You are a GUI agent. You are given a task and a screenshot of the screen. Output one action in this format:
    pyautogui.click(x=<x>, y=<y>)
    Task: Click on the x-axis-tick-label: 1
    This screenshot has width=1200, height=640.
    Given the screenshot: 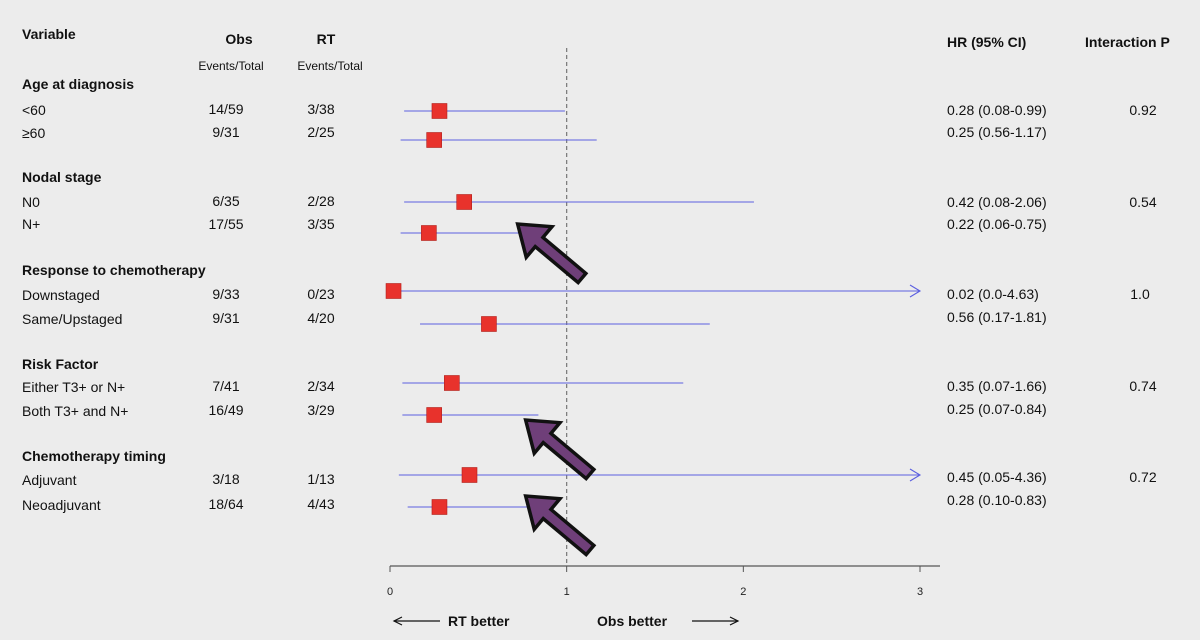 What is the action you would take?
    pyautogui.click(x=567, y=592)
    